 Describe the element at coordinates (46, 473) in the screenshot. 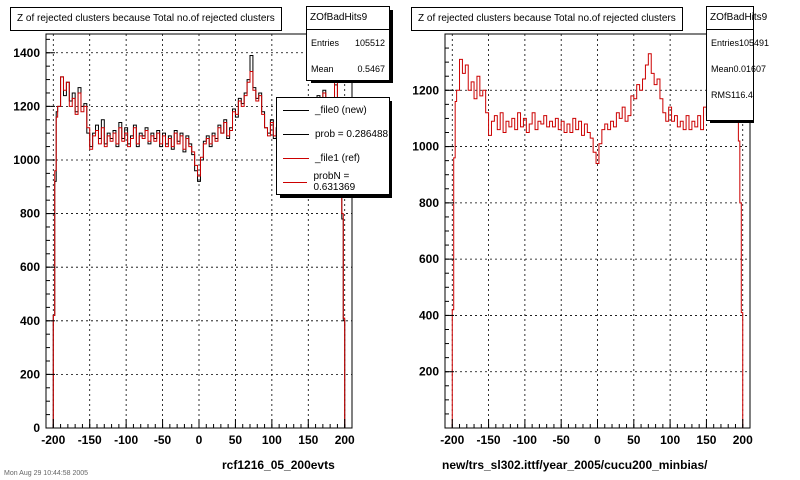

I see `footer-timestamp: Mon Aug 29 10:44:58 2005` at that location.